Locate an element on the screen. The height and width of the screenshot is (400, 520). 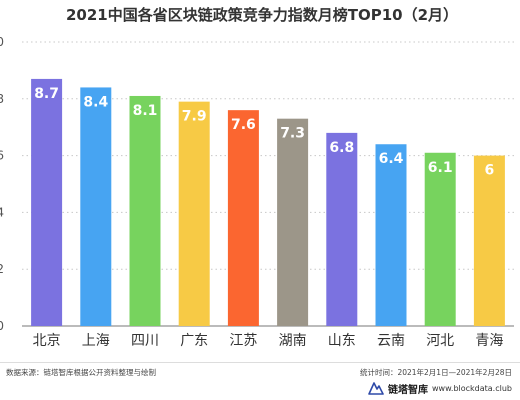
bar-value-label: 6.8 is located at coordinates (341, 148).